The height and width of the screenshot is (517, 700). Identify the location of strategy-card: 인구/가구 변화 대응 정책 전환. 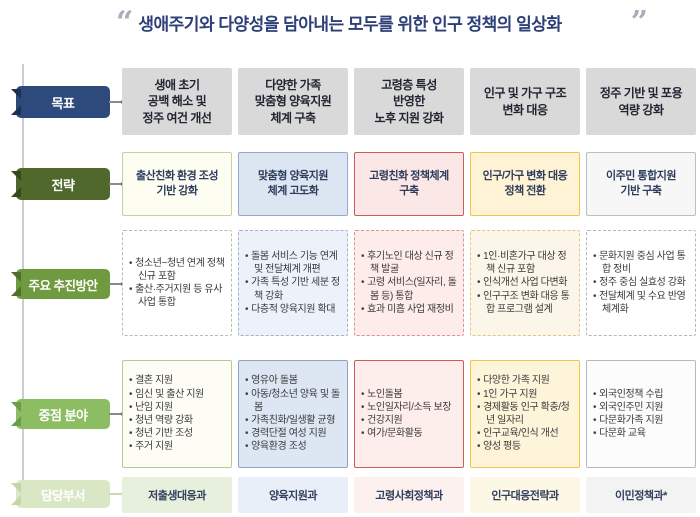
(525, 184).